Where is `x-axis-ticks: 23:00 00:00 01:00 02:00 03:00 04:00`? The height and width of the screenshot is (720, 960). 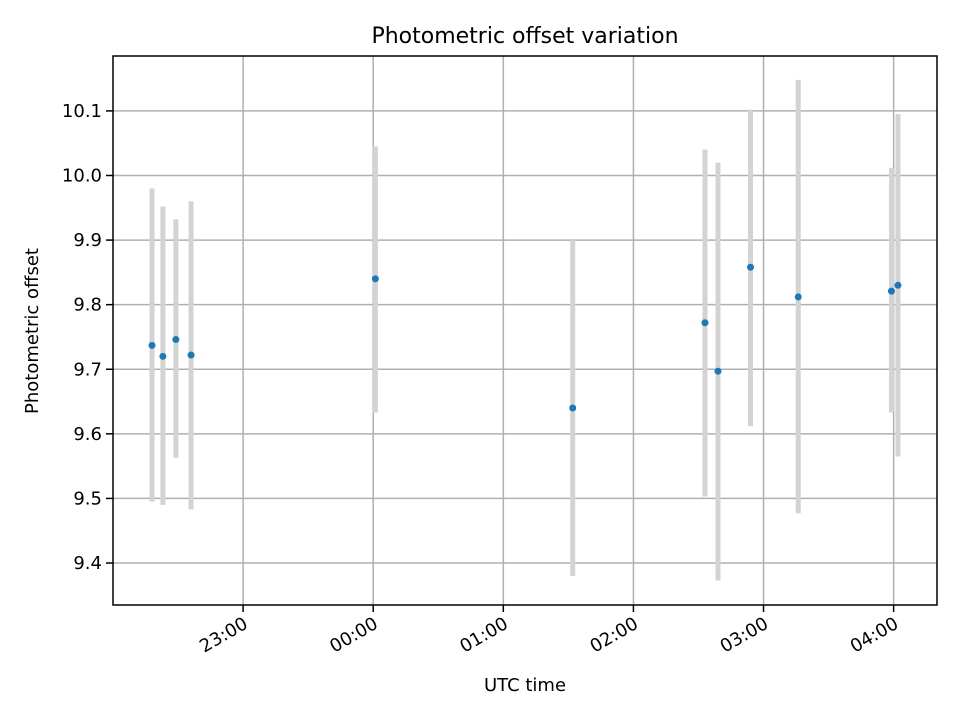
x-axis-ticks: 23:00 00:00 01:00 02:00 03:00 04:00 is located at coordinates (549, 631).